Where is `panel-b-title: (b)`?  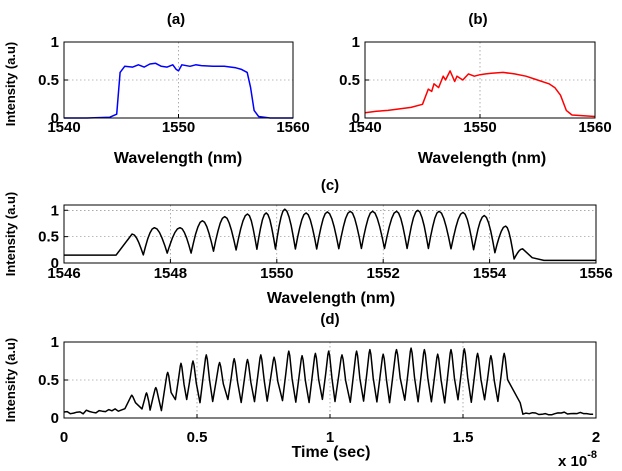
panel-b-title: (b) is located at coordinates (477, 19).